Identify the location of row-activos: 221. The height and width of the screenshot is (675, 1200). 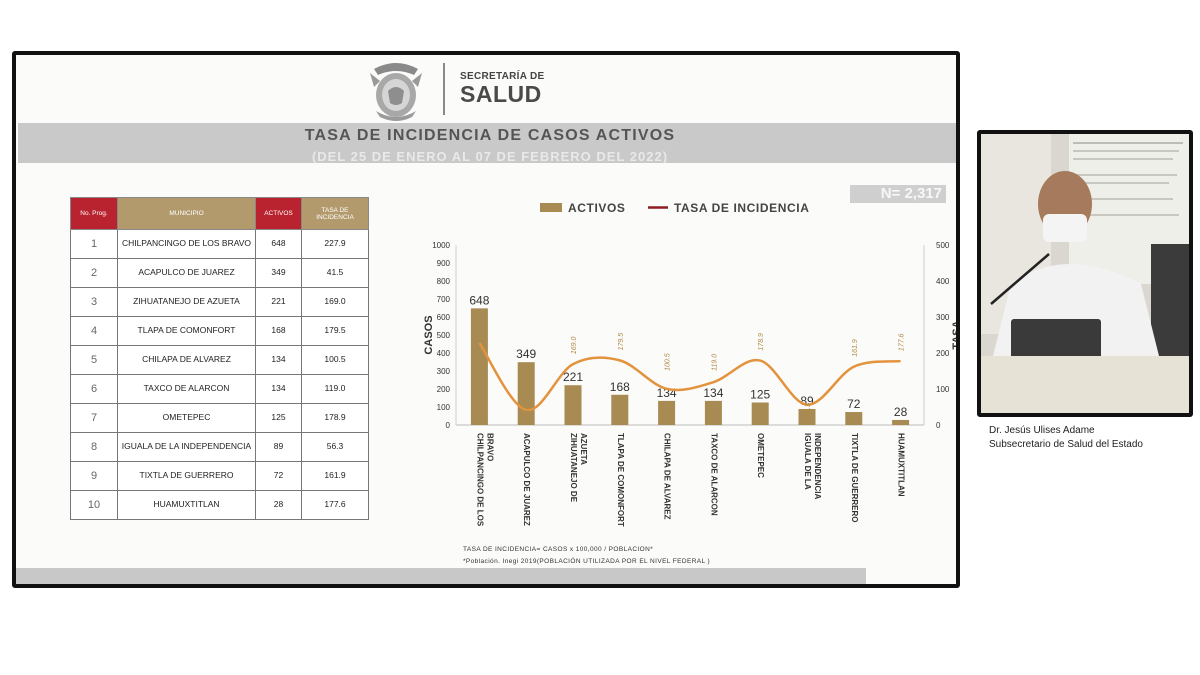
(278, 302).